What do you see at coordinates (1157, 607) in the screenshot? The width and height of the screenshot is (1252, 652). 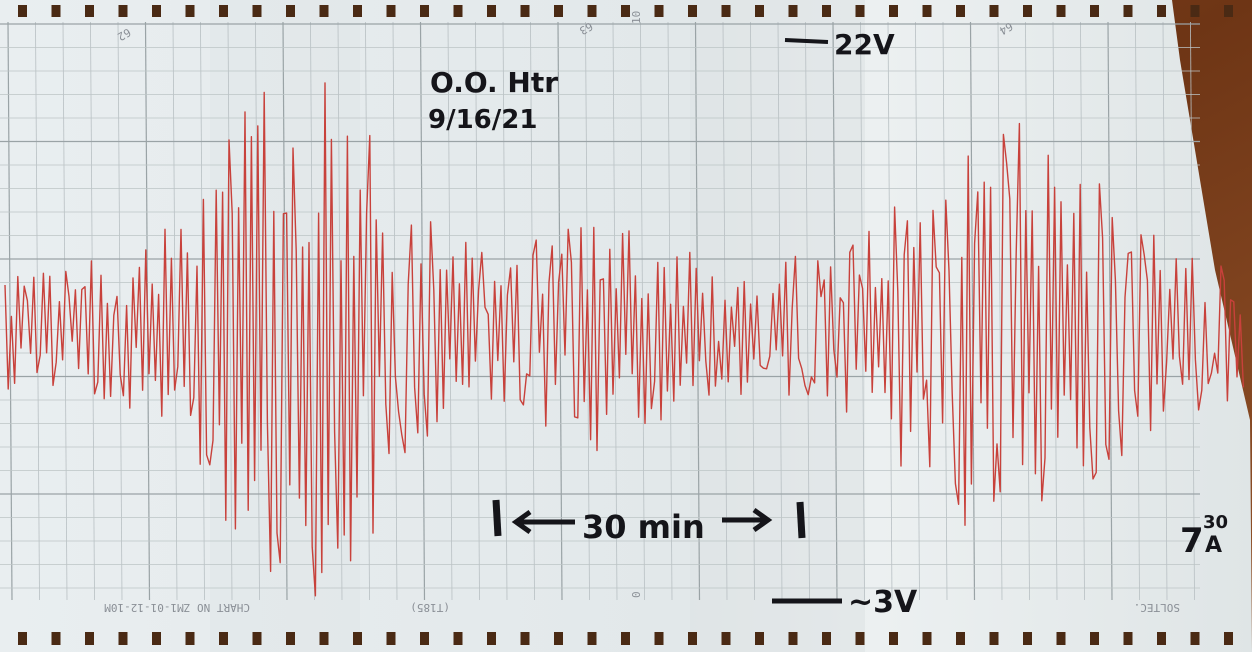 I see `brand: SOLTEC.` at bounding box center [1157, 607].